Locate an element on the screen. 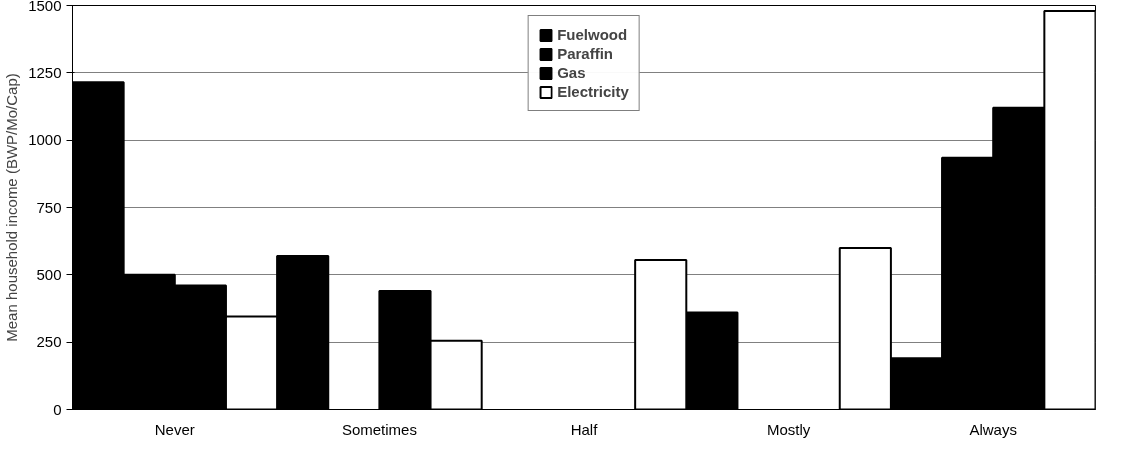 Image resolution: width=1125 pixels, height=450 pixels. legend-label: Fuelwood is located at coordinates (592, 34).